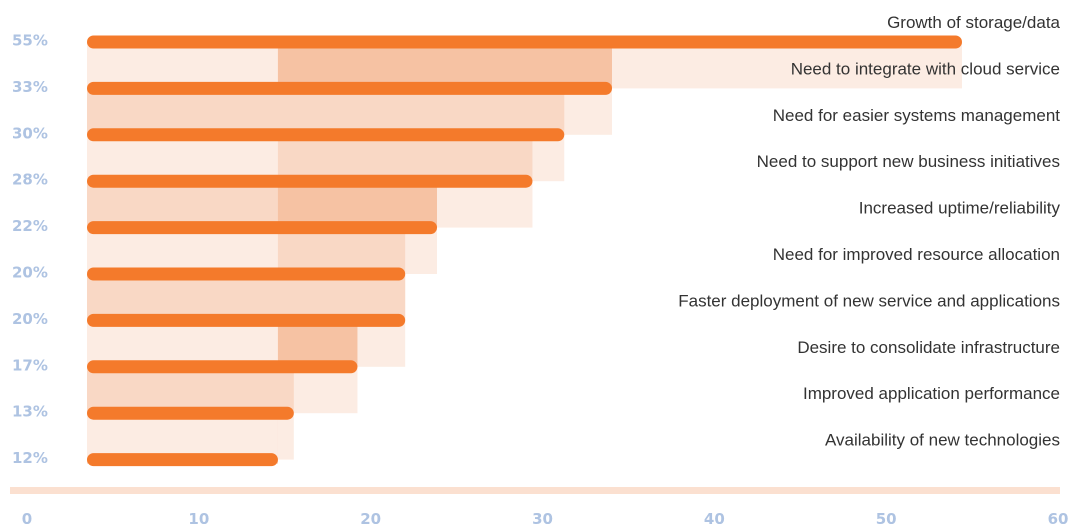 The image size is (1074, 530). I want to click on x-axis-line, so click(535, 490).